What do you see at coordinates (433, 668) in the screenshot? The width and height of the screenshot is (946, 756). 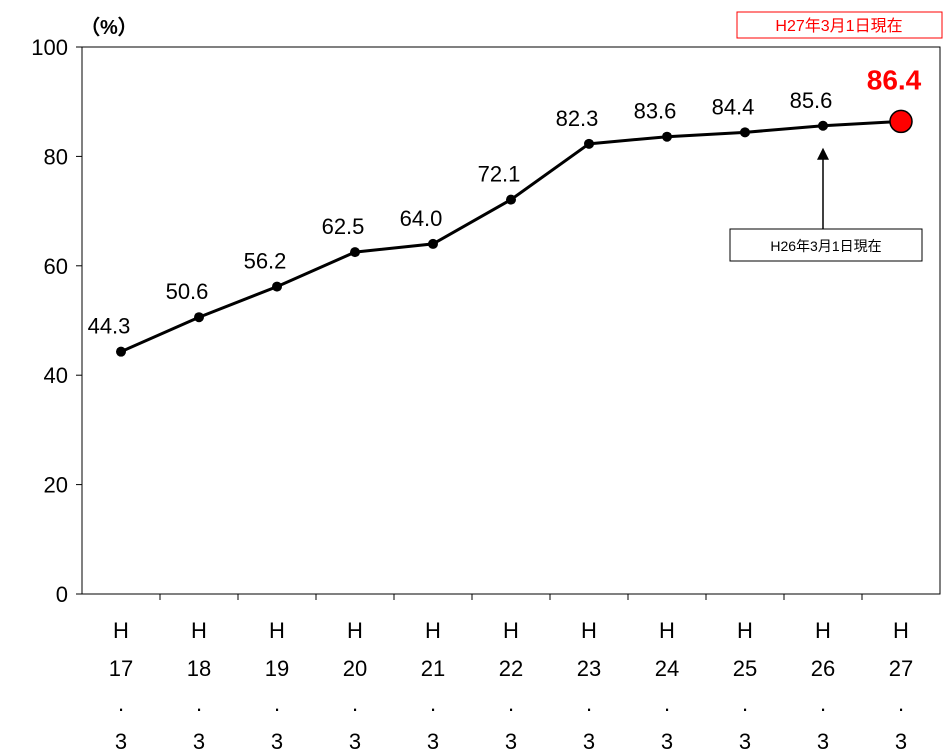 I see `x-tick-label: 21` at bounding box center [433, 668].